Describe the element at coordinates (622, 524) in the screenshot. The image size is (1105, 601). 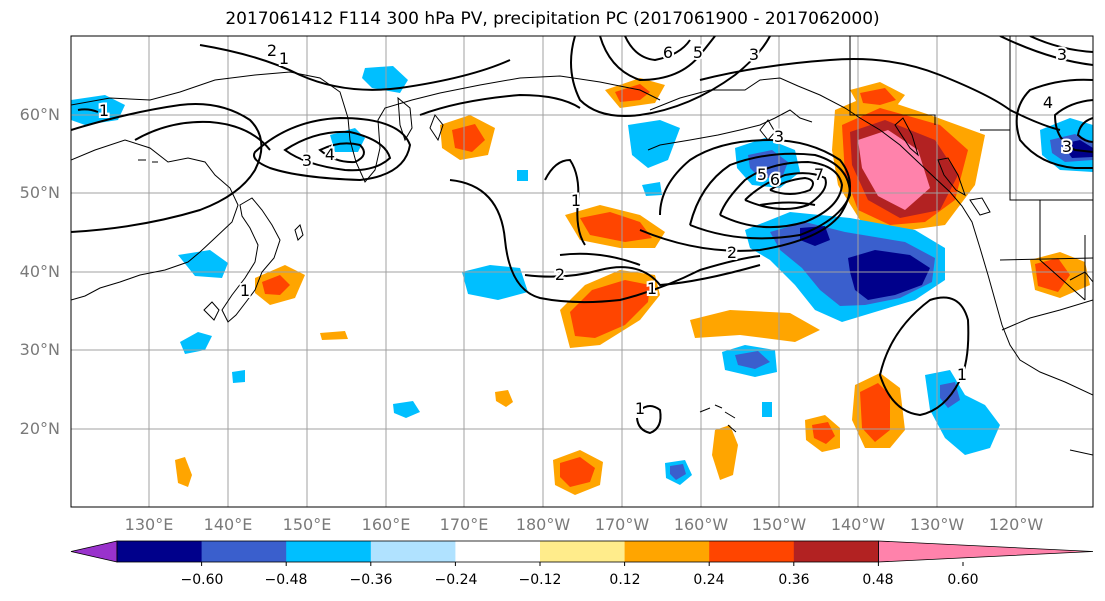
I see `lon-label: 170°W` at that location.